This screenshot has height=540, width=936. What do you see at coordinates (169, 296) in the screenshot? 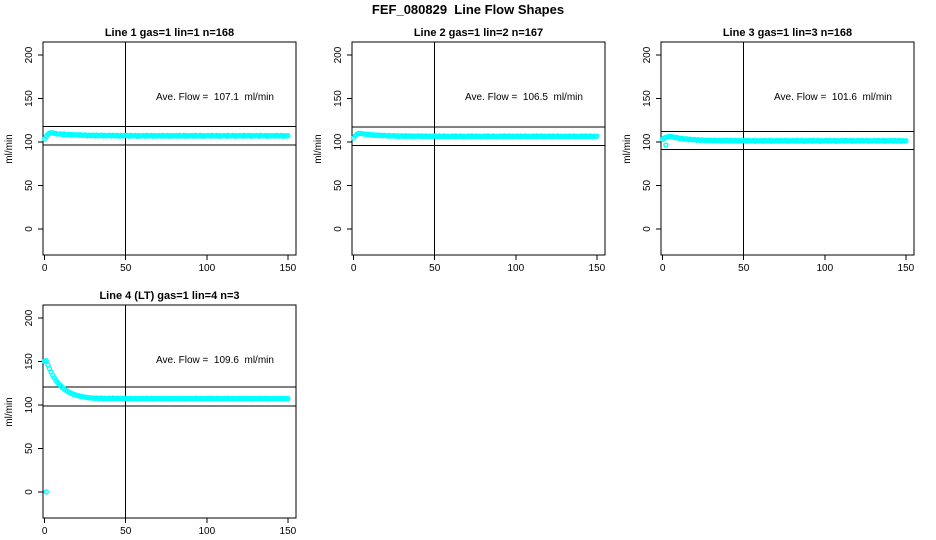
I see `panel-title: Line 4 (LT) gas=1 lin=4 n=3` at bounding box center [169, 296].